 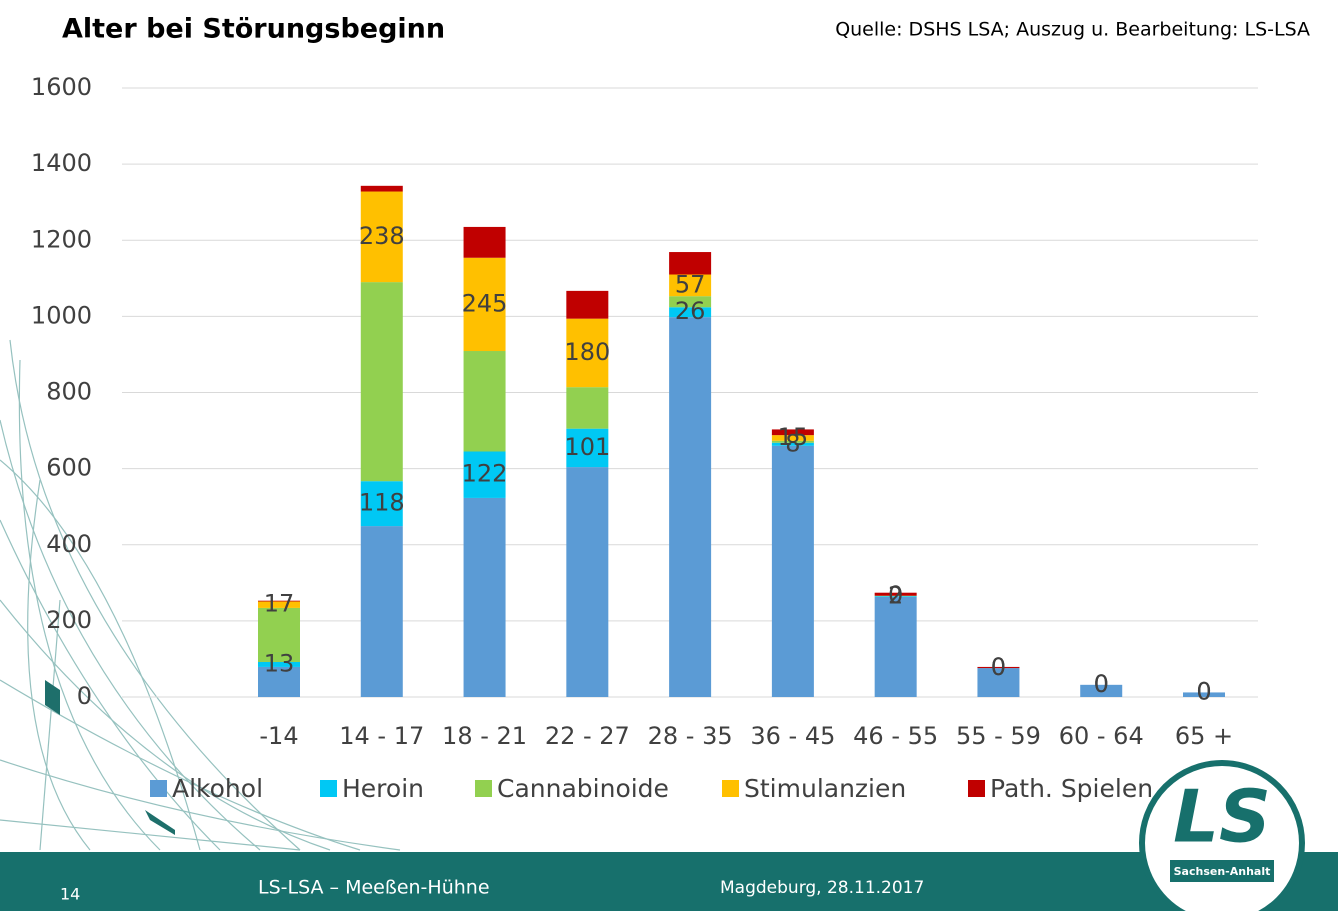 What do you see at coordinates (587, 736) in the screenshot?
I see `x-tick-label: 22 - 27` at bounding box center [587, 736].